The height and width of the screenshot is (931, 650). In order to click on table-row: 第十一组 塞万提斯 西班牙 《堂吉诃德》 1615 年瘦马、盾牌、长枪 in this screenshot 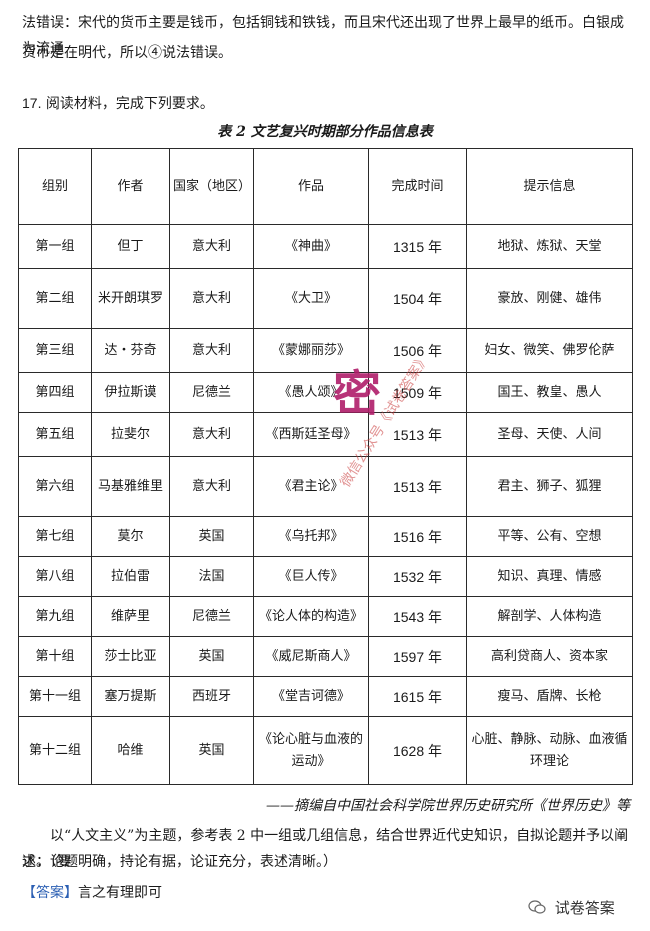, I will do `click(325, 696)`.